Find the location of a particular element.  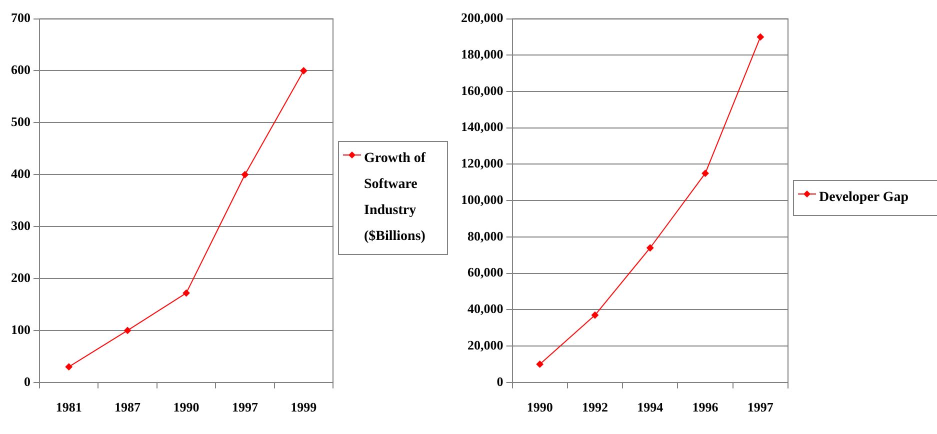

y-tick-label: 180,000 is located at coordinates (482, 54).